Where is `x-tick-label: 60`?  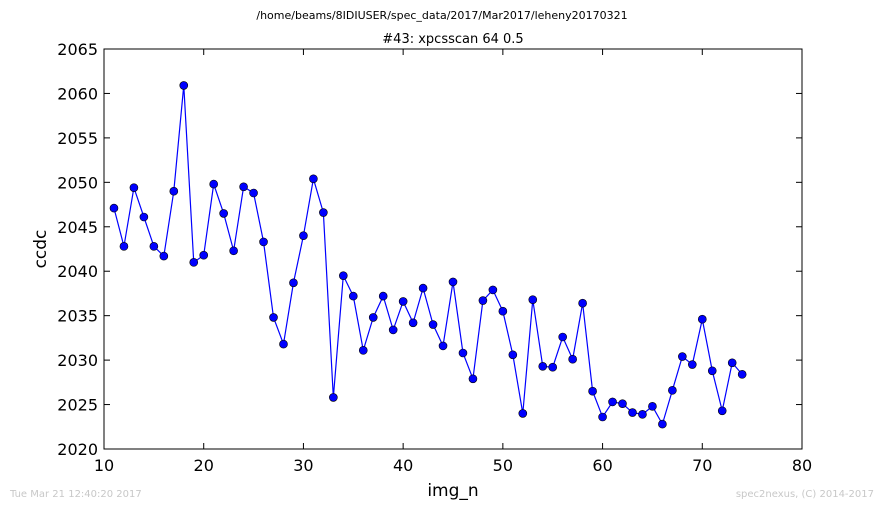
x-tick-label: 60 is located at coordinates (602, 465).